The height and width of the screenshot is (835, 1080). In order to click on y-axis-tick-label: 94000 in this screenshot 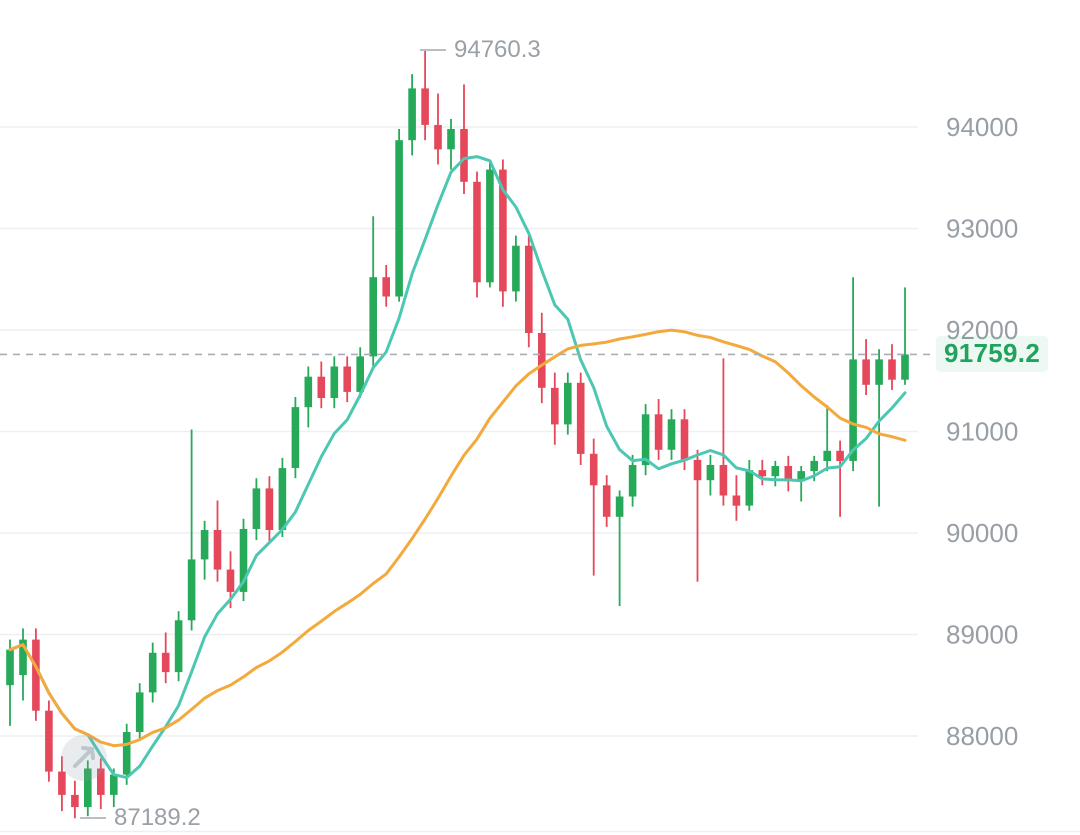, I will do `click(982, 127)`.